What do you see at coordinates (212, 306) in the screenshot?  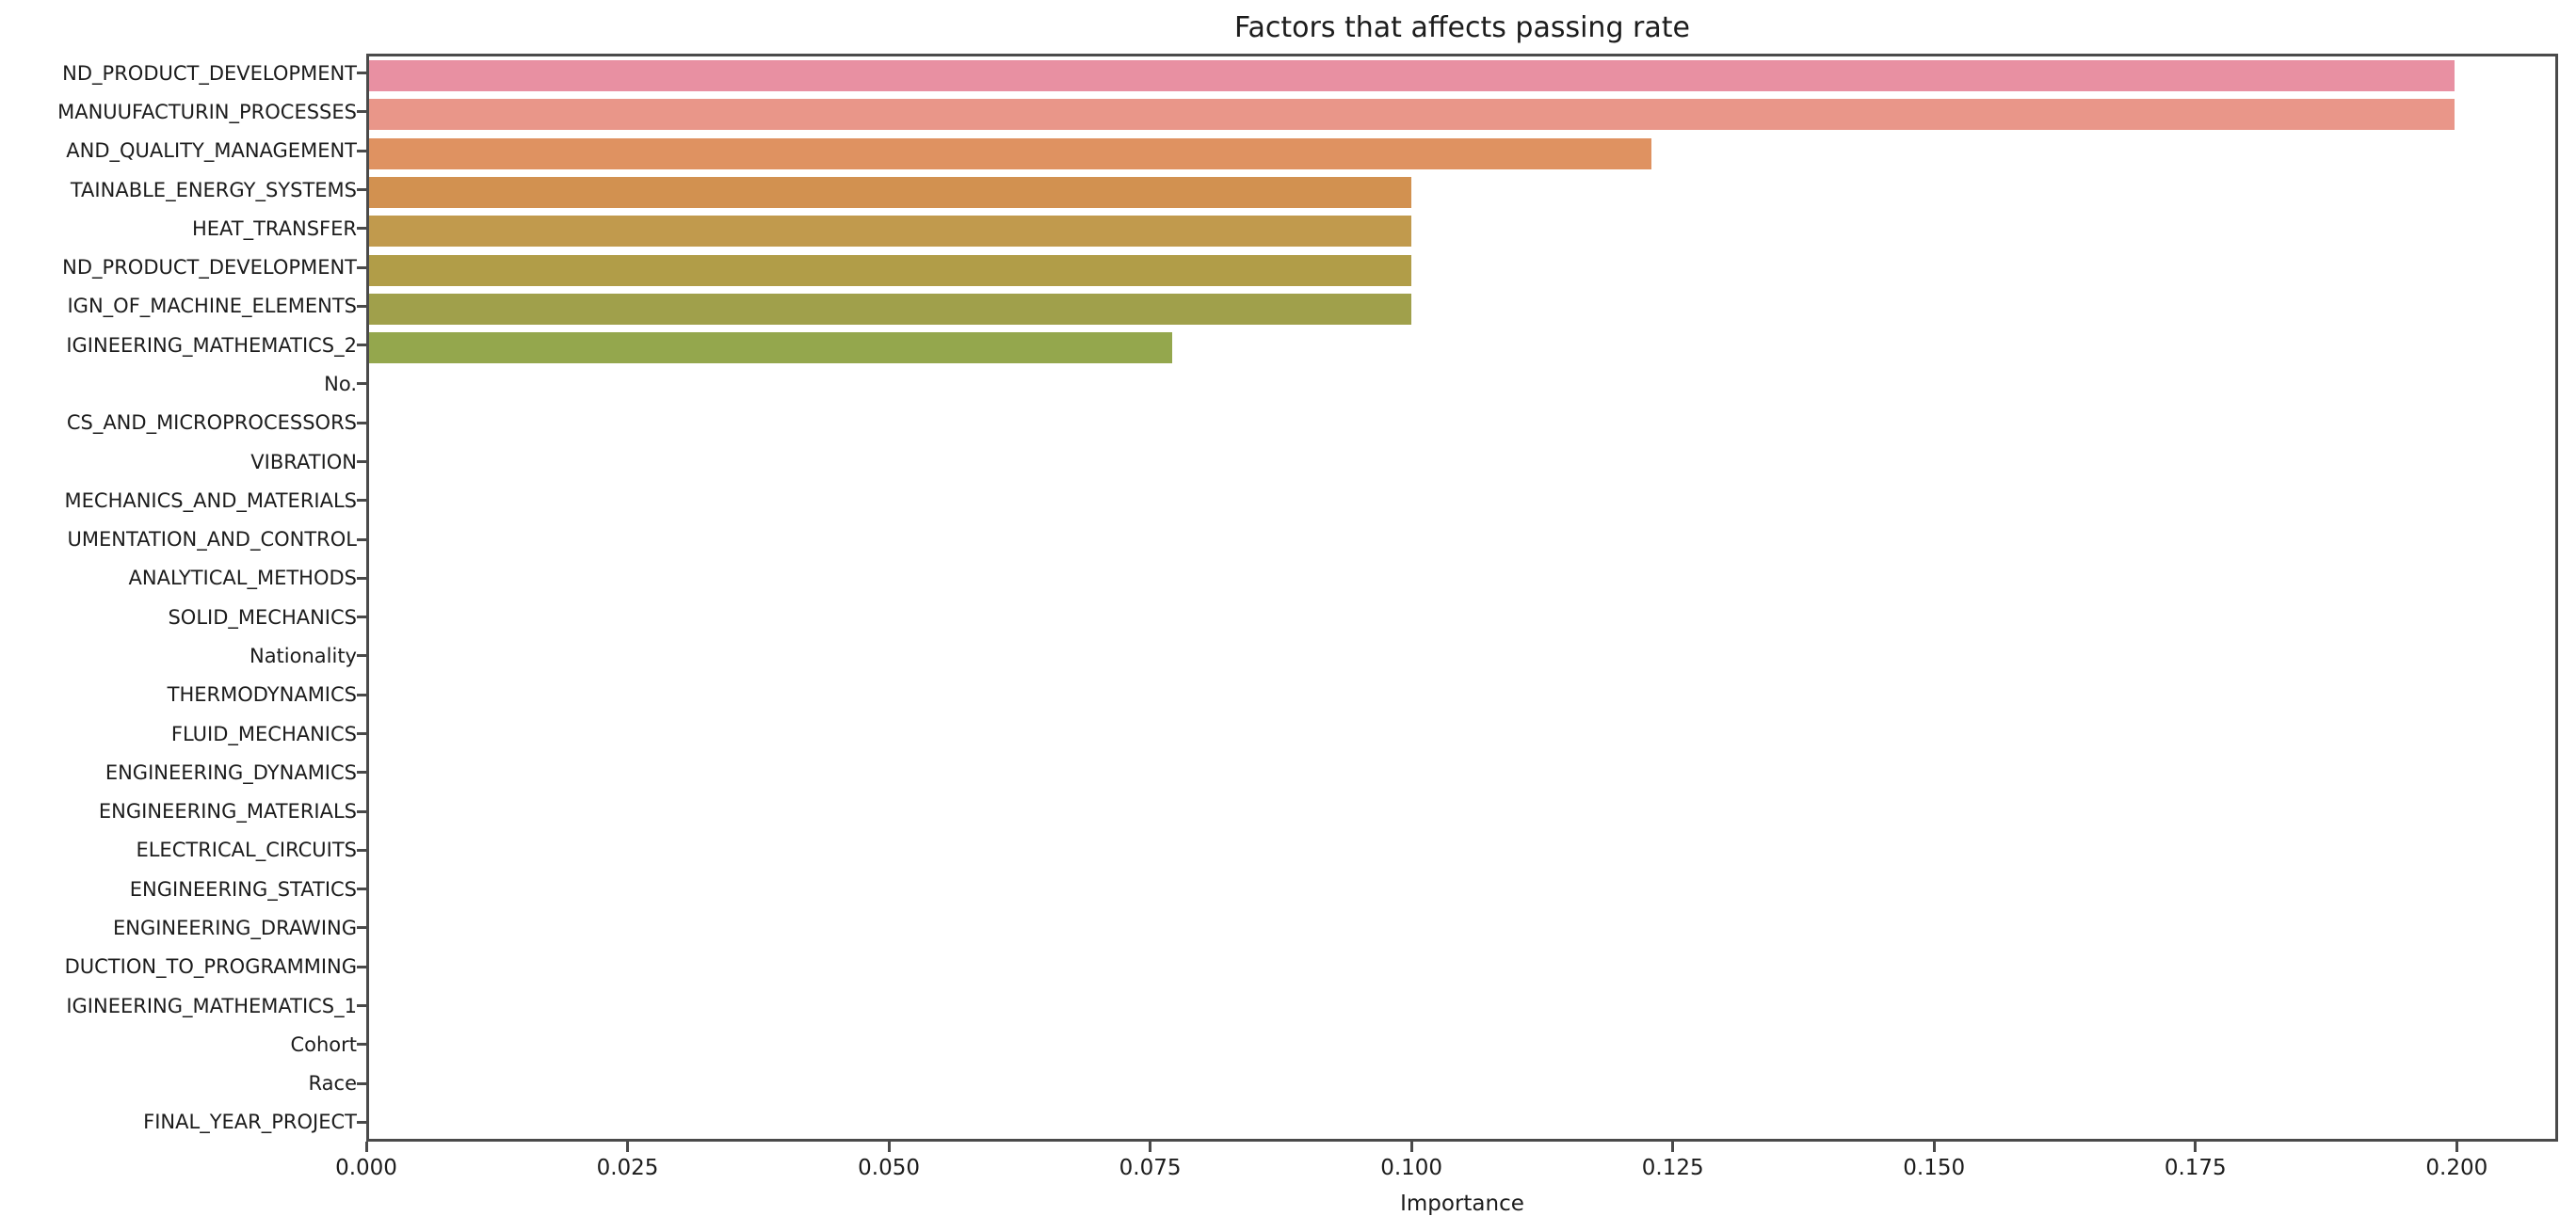 I see `y-axis-label: IGN_OF_MACHINE_ELEMENTS` at bounding box center [212, 306].